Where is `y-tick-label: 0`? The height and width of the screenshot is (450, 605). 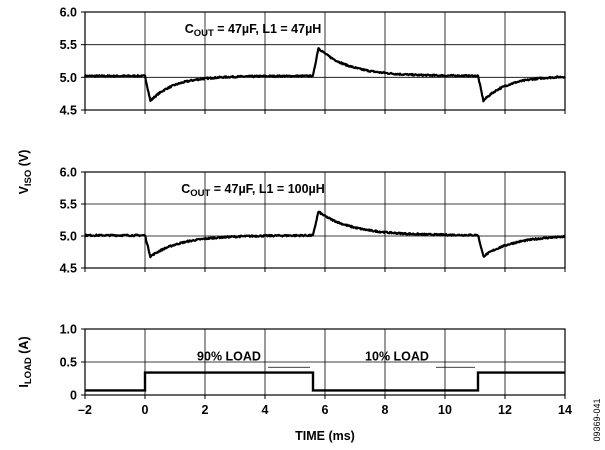
y-tick-label: 0 is located at coordinates (73, 396).